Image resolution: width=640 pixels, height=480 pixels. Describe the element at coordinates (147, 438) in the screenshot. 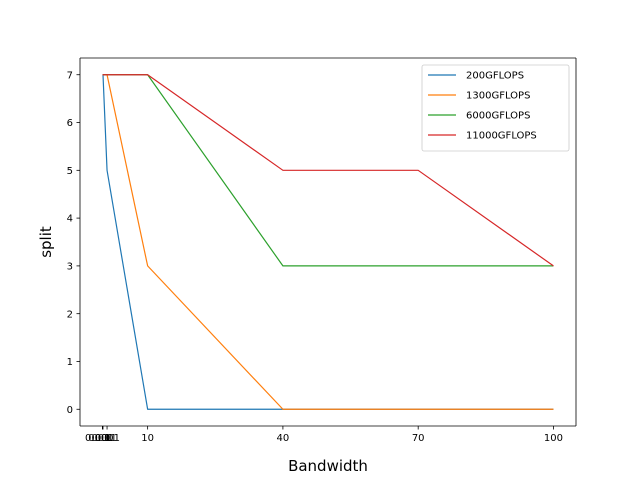

I see `x-tick-label: 10` at that location.